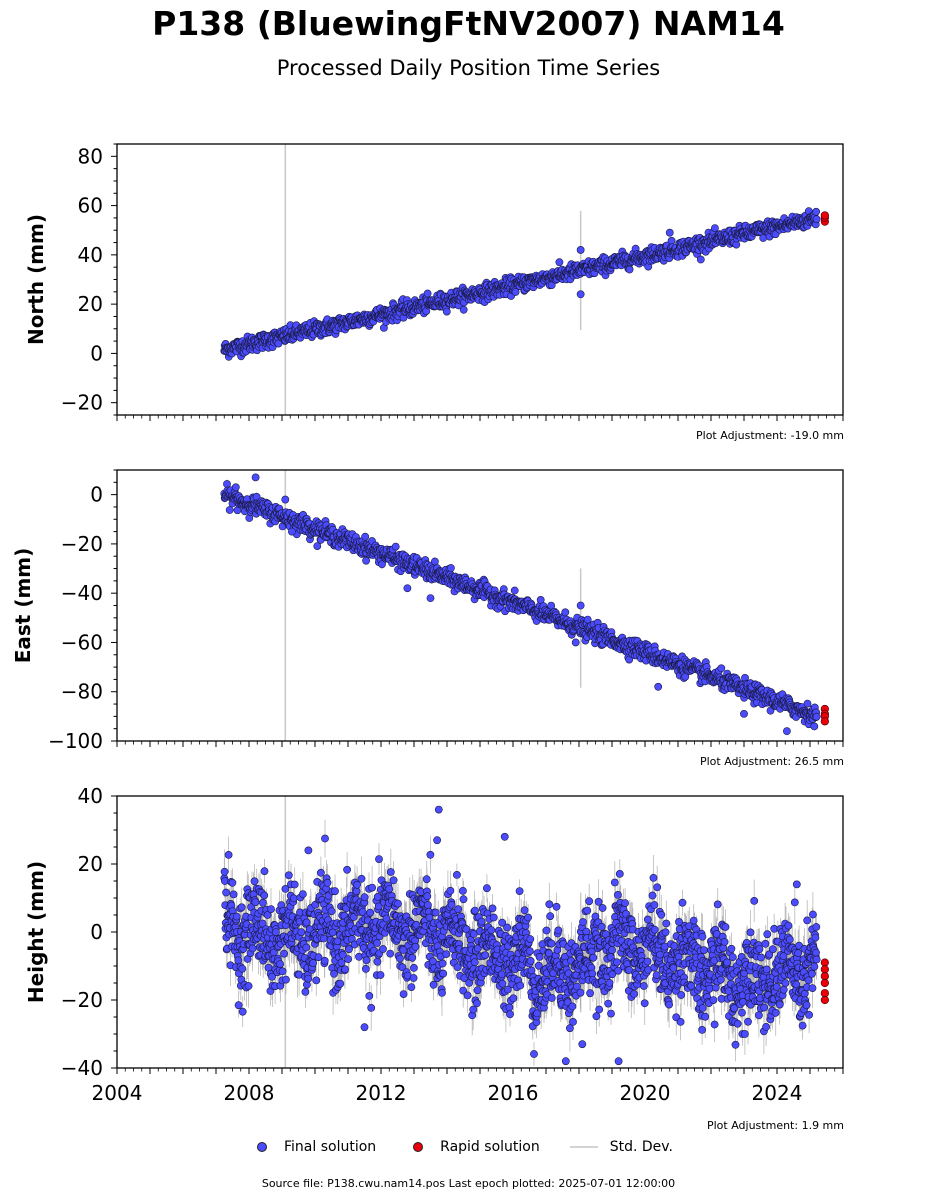 The width and height of the screenshot is (937, 1200). Describe the element at coordinates (249, 1093) in the screenshot. I see `x-tick-label: 2008` at that location.